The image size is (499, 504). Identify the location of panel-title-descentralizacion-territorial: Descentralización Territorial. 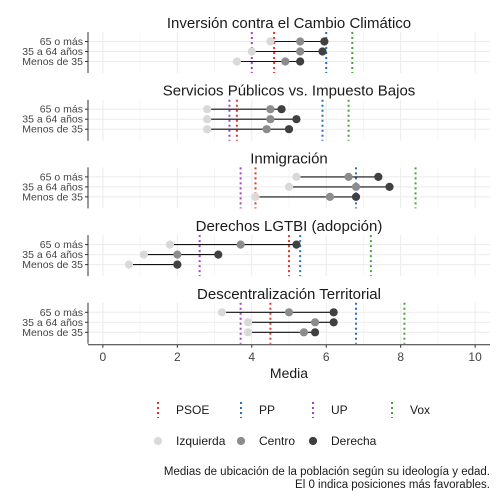
(289, 294).